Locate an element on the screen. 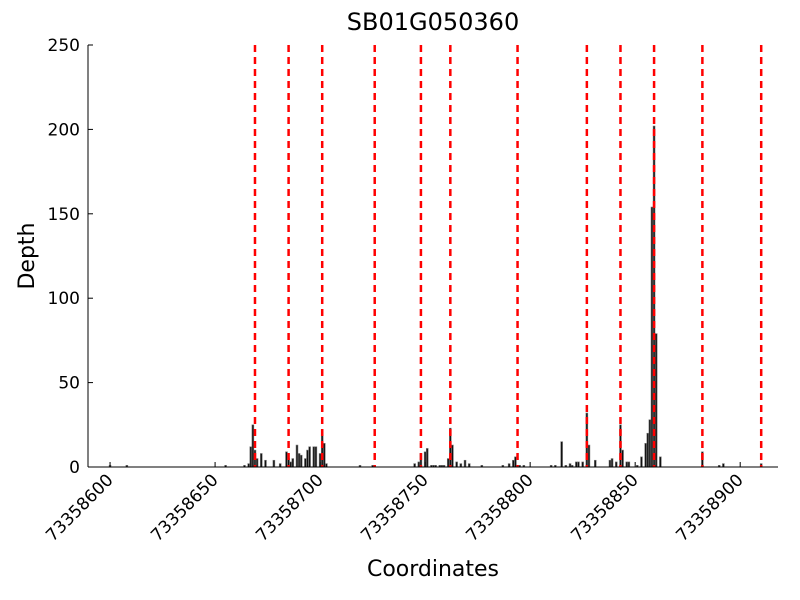 Image resolution: width=800 pixels, height=600 pixels. y-tick-label: 150 is located at coordinates (64, 215).